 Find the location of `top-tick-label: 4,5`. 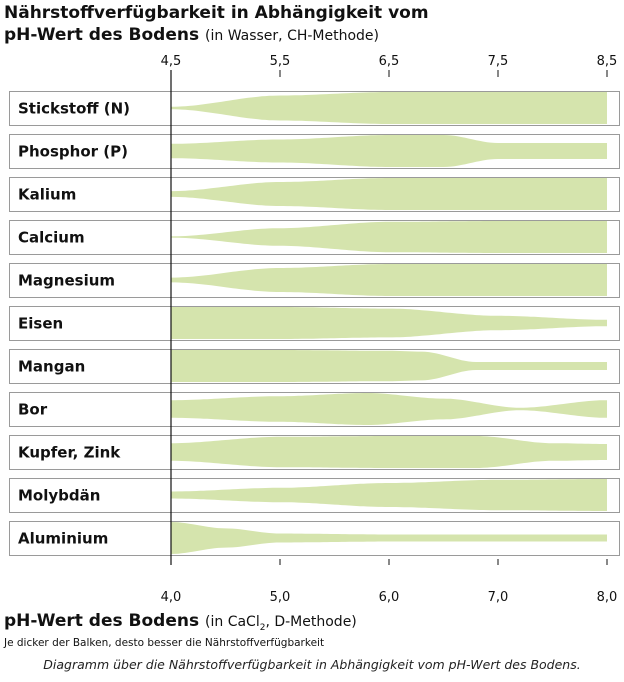

top-tick-label: 4,5 is located at coordinates (171, 61).